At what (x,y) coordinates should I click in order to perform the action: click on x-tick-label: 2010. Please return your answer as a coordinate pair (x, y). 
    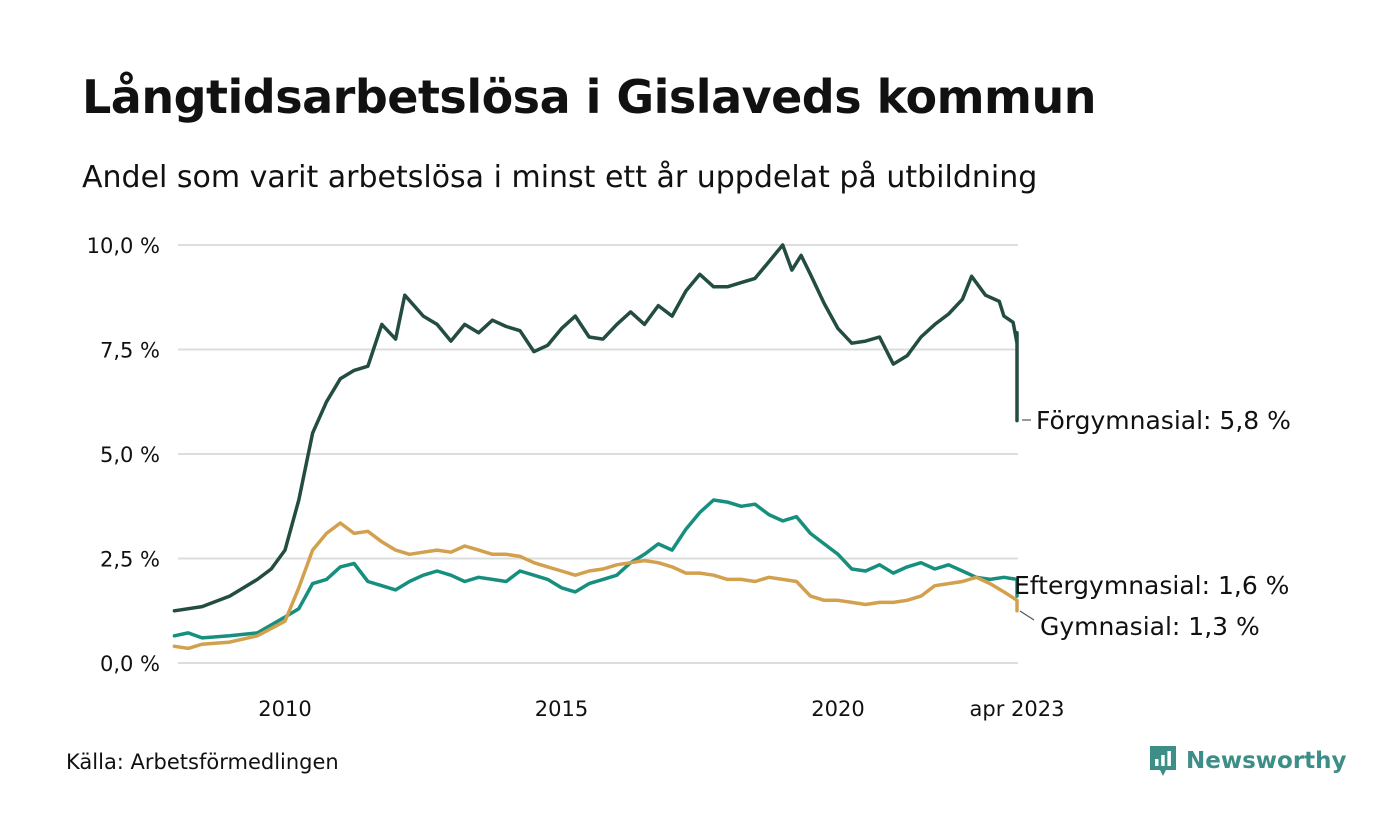
    Looking at the image, I should click on (284, 709).